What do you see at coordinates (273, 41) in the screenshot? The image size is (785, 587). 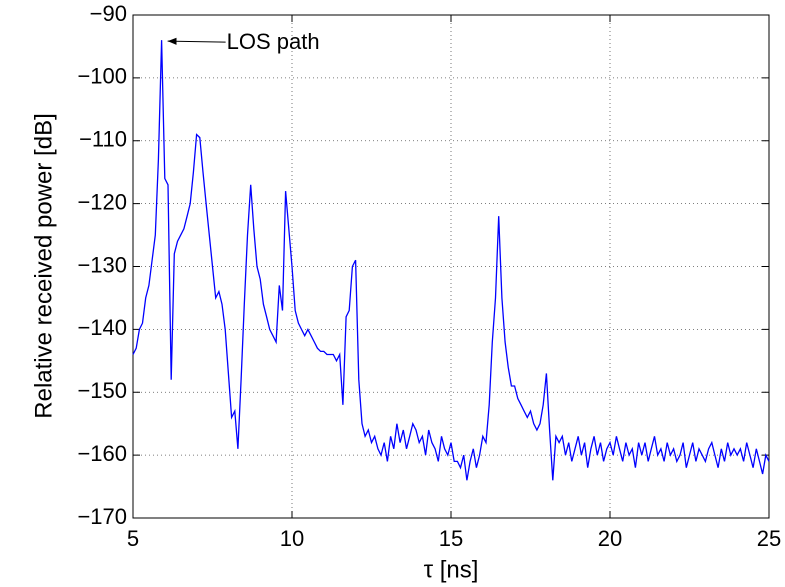 I see `annotation: LOS path` at bounding box center [273, 41].